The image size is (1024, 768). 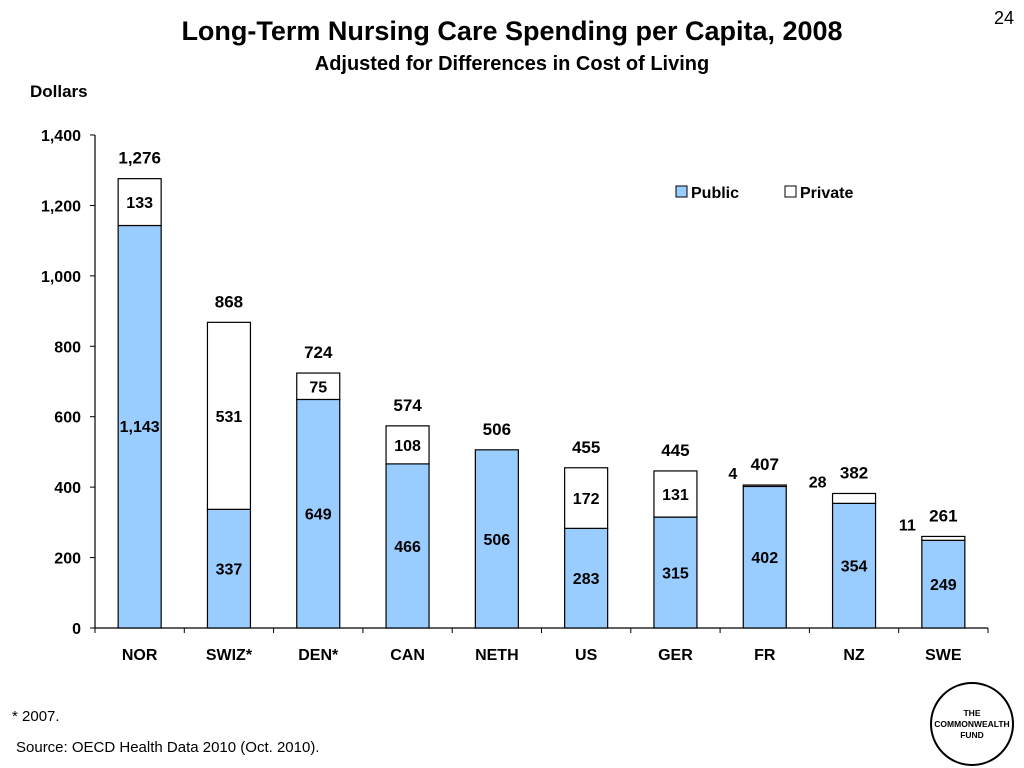 I want to click on private-value-label: 108, so click(x=407, y=446).